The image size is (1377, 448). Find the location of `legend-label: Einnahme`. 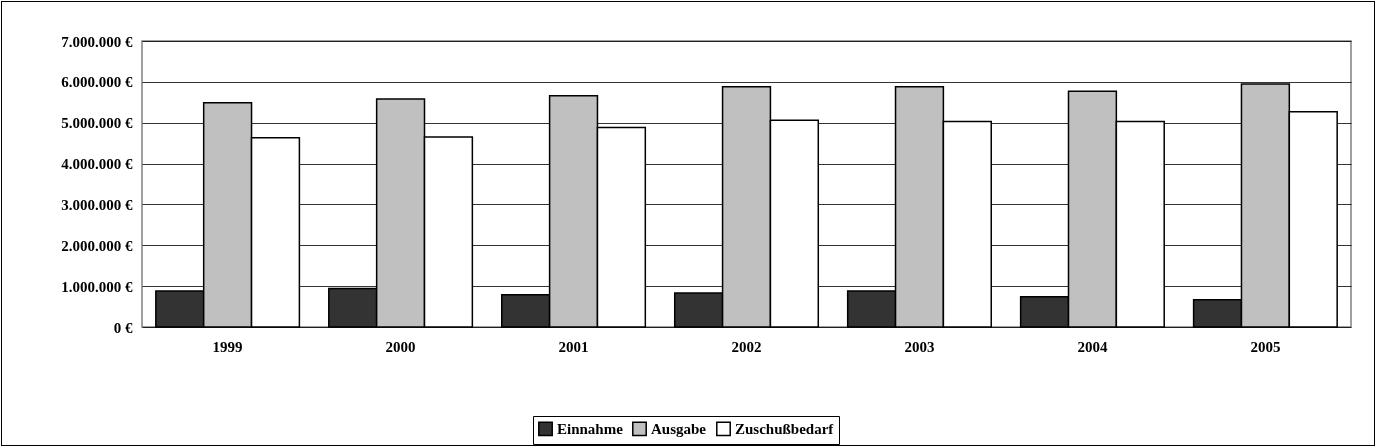

legend-label: Einnahme is located at coordinates (590, 428).